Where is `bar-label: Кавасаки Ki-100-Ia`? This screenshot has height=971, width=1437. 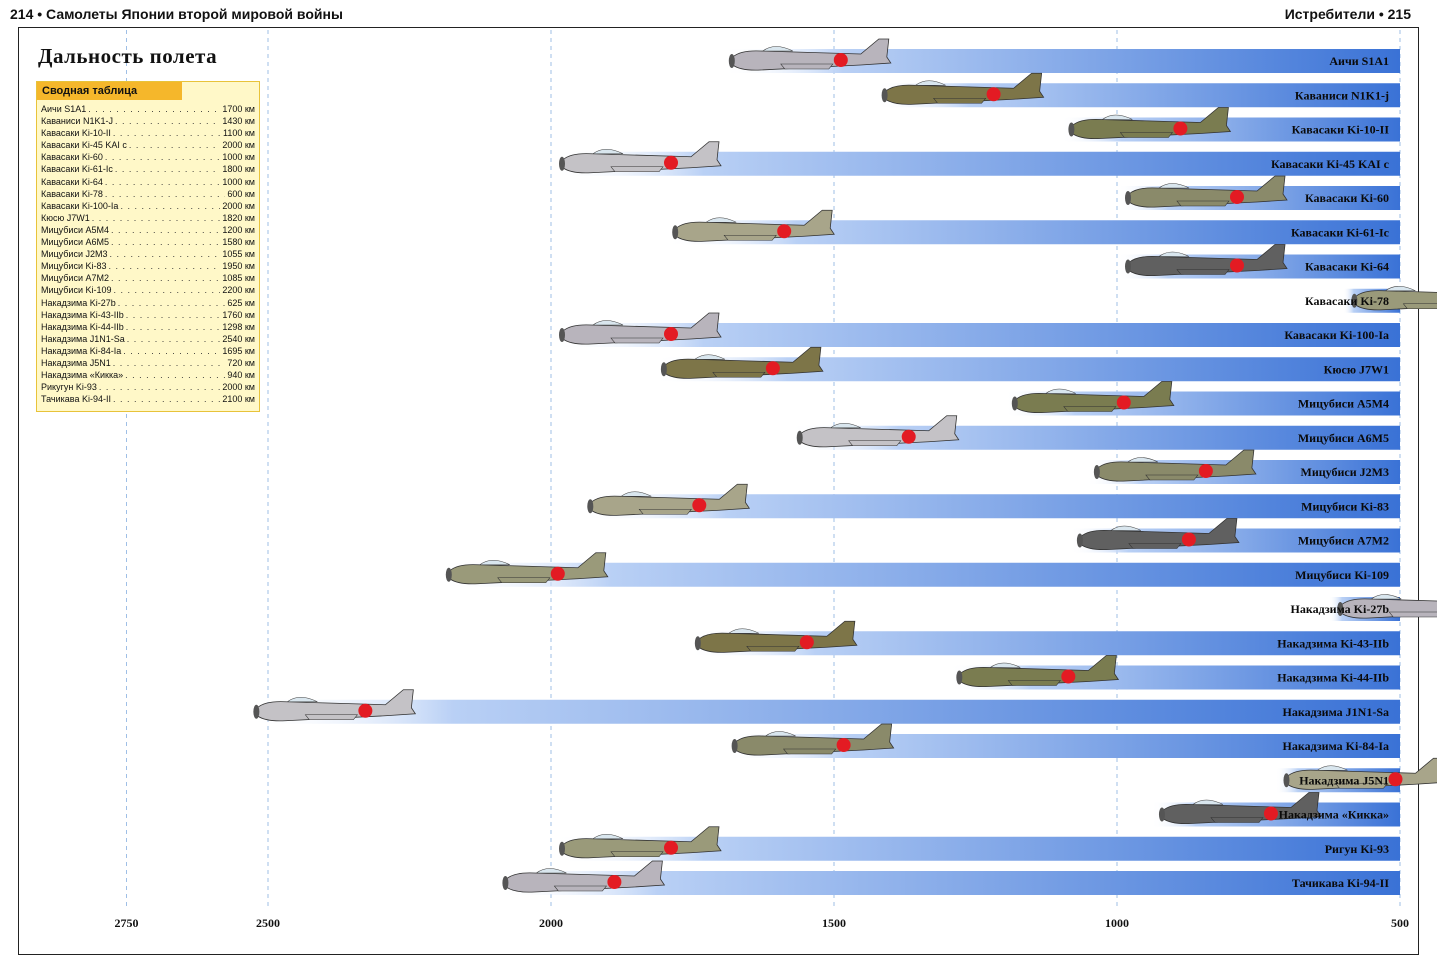 bar-label: Кавасаки Ki-100-Ia is located at coordinates (1336, 335).